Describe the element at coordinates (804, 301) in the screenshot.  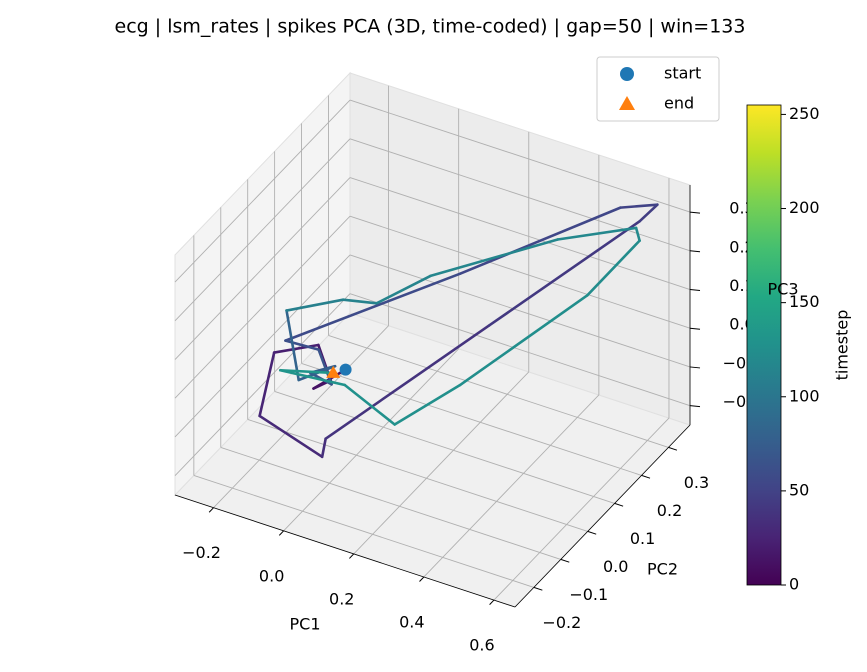
I see `colorbar-tick-label: 150` at that location.